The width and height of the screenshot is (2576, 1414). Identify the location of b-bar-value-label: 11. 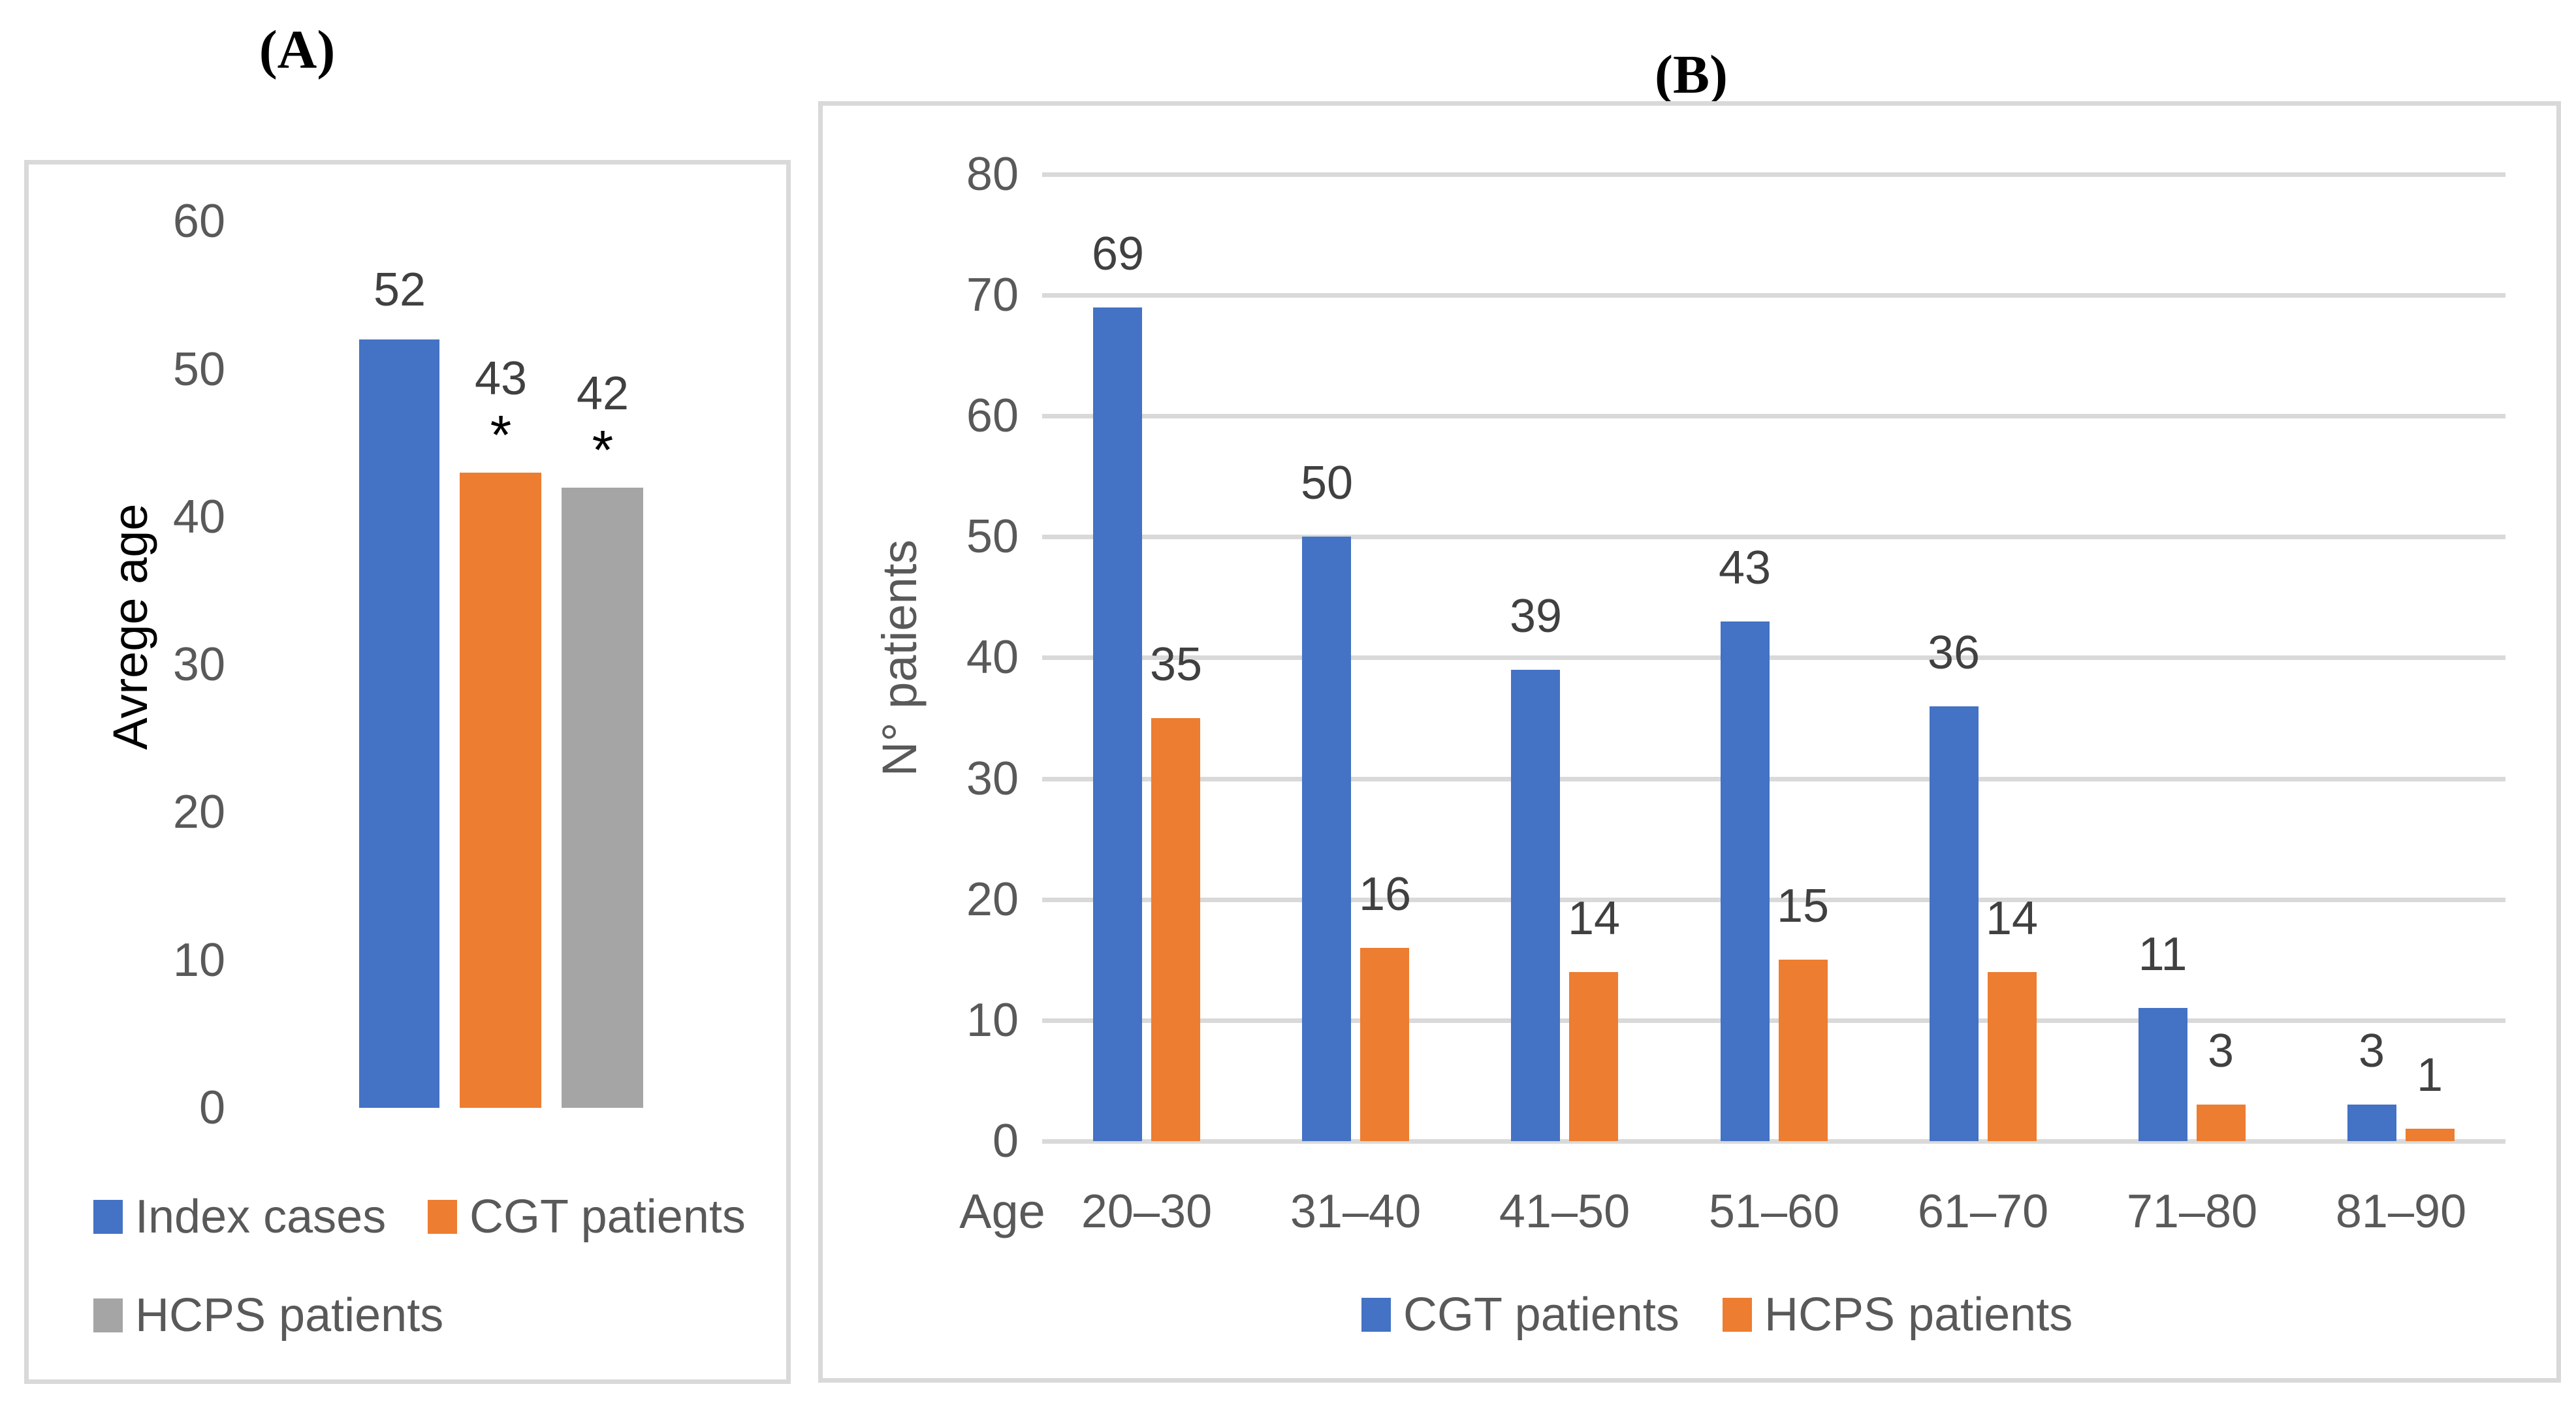
(2163, 954).